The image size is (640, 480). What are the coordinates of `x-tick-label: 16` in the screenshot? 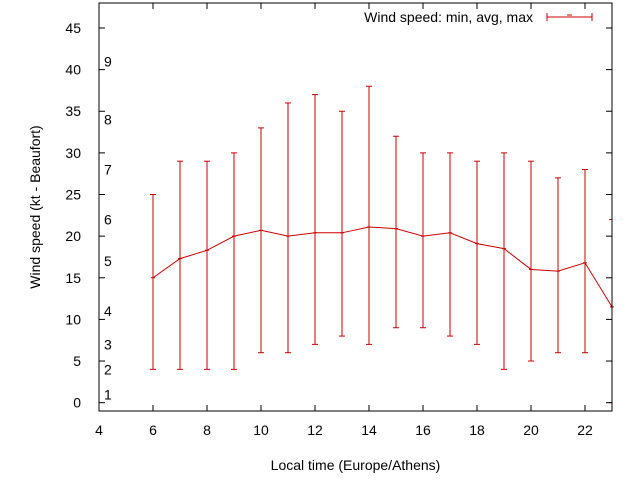 It's located at (423, 430).